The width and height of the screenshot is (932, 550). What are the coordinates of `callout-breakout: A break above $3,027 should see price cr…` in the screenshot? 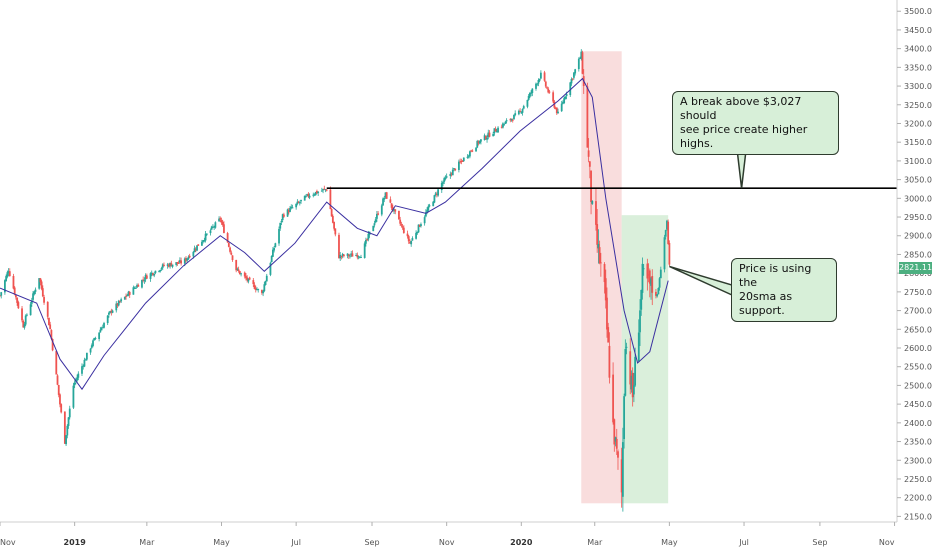 It's located at (755, 123).